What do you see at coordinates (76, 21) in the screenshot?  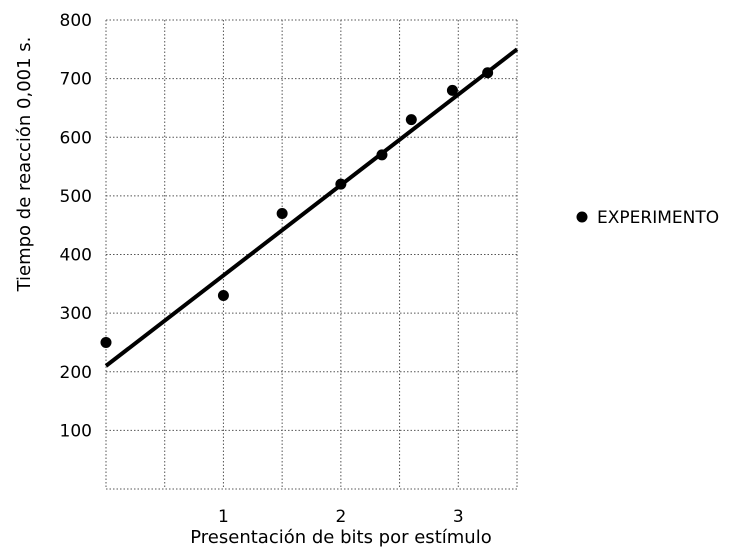 I see `y-tick-label: 800` at bounding box center [76, 21].